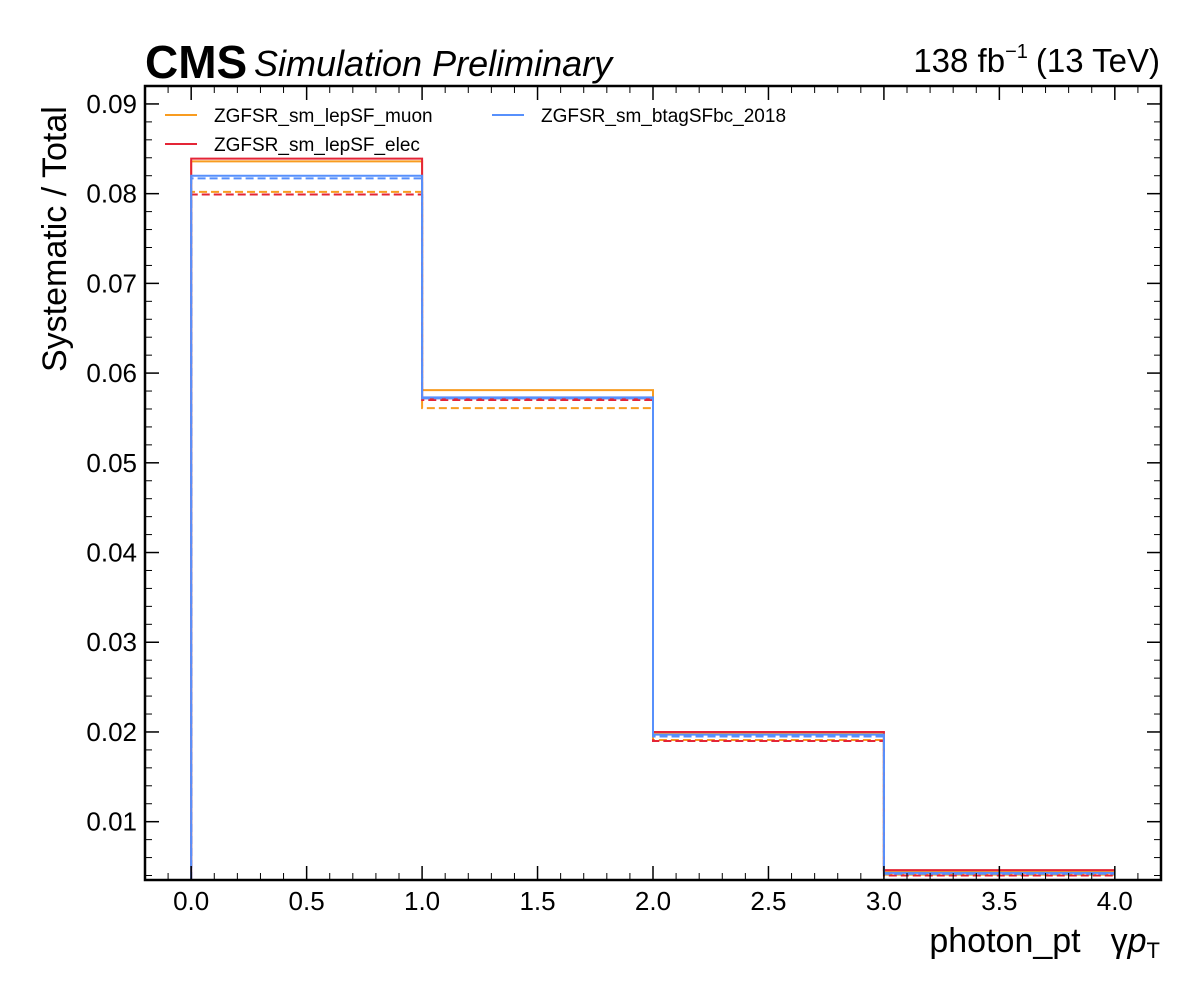 The image size is (1200, 1000). Describe the element at coordinates (55, 239) in the screenshot. I see `y-axis-title: Systematic / Total` at that location.